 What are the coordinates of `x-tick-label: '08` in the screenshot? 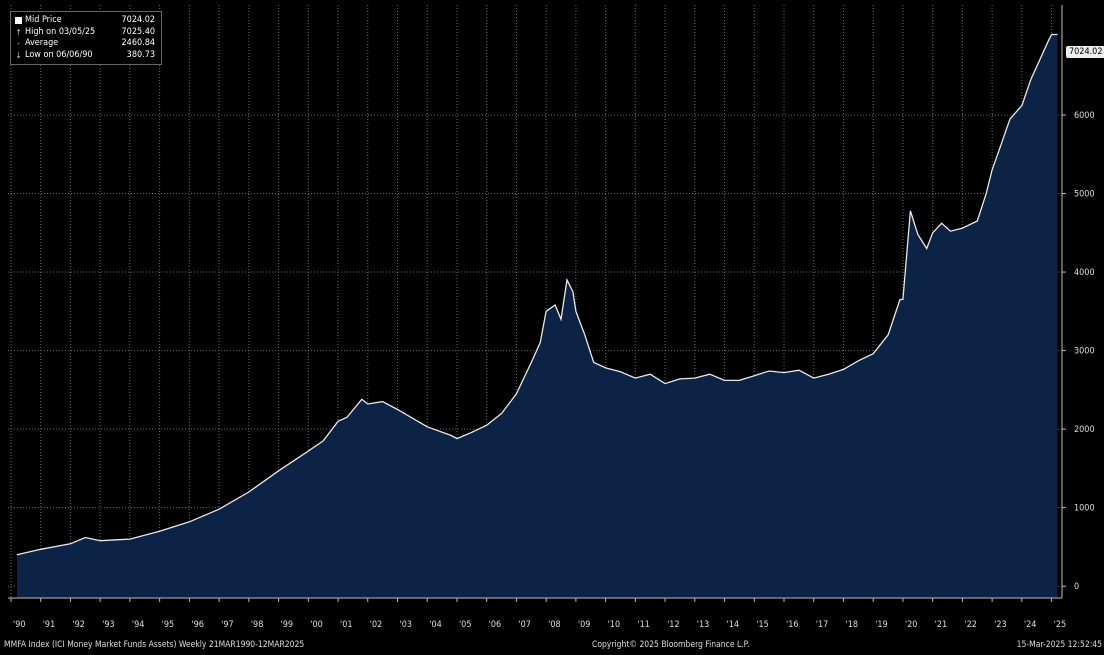 It's located at (554, 625).